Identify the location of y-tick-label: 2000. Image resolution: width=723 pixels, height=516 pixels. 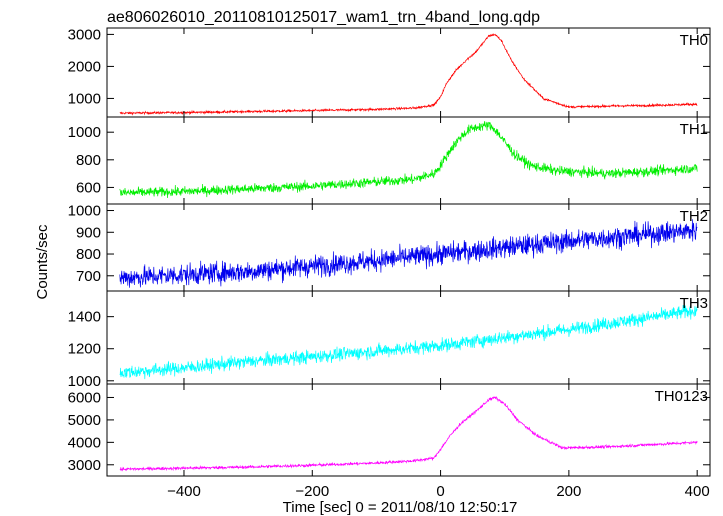
(84, 66).